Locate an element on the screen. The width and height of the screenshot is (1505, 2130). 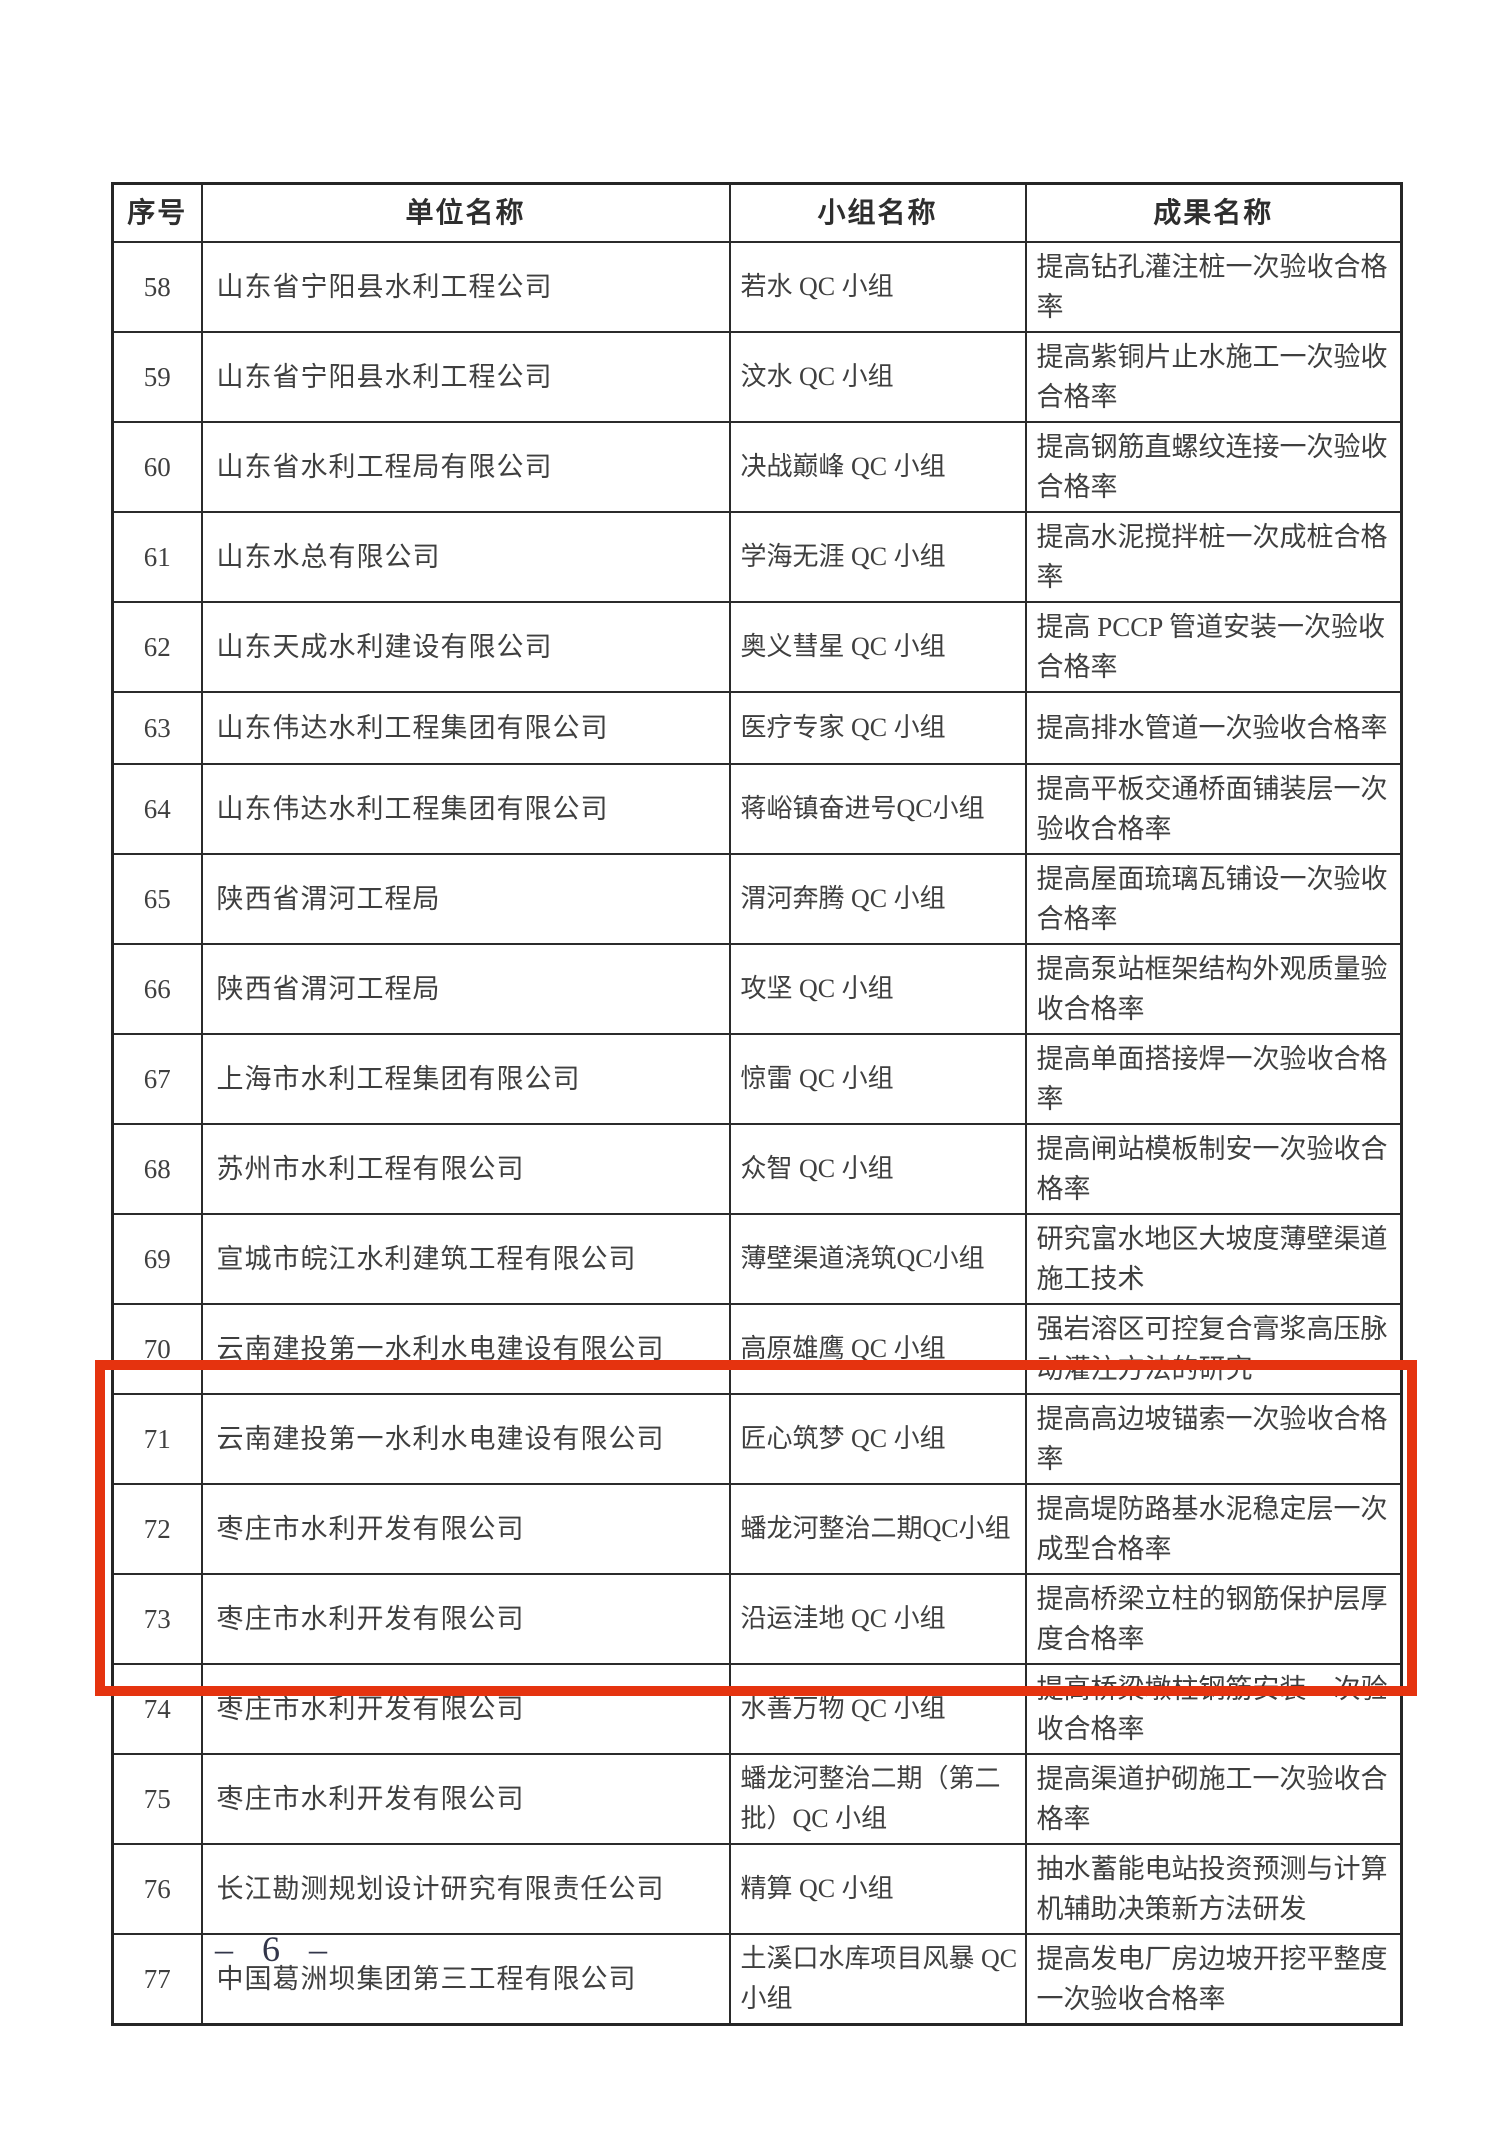
table-row: 66 陕西省渭河工程局 攻坚 QC 小组 提高泵站框架结构外观质量验收合格率 is located at coordinates (757, 988).